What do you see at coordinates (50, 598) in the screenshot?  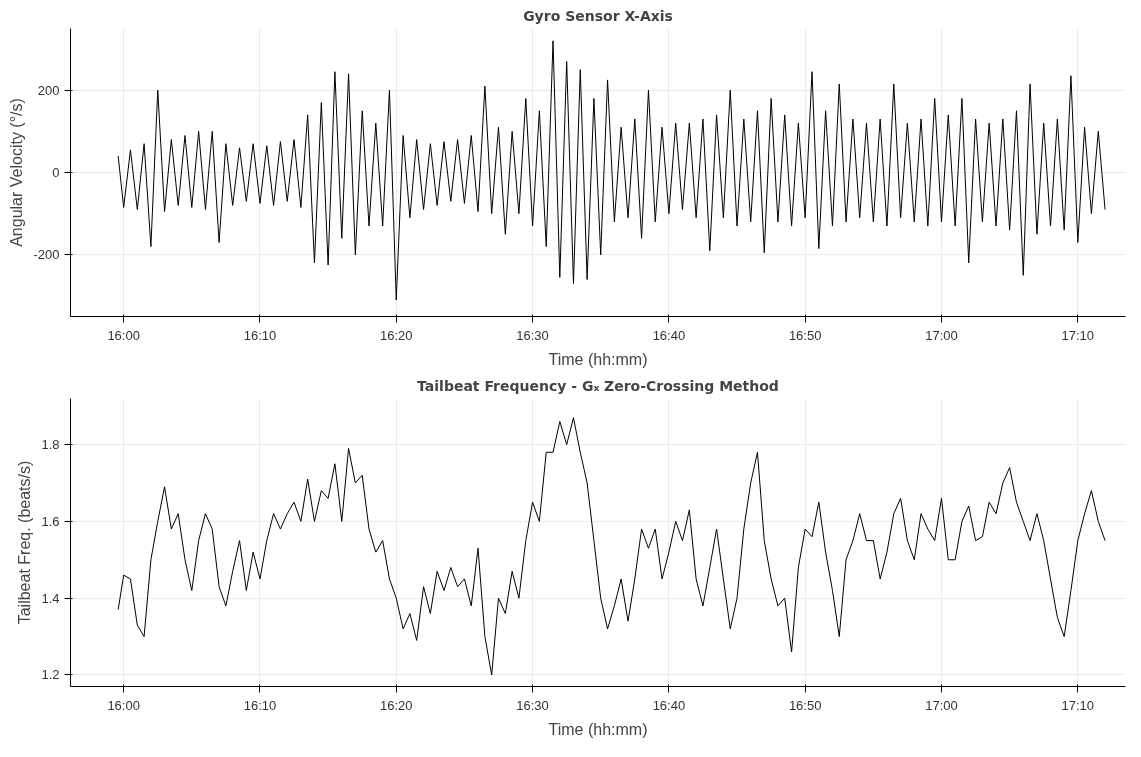 I see `y-tick-label: 1.4` at bounding box center [50, 598].